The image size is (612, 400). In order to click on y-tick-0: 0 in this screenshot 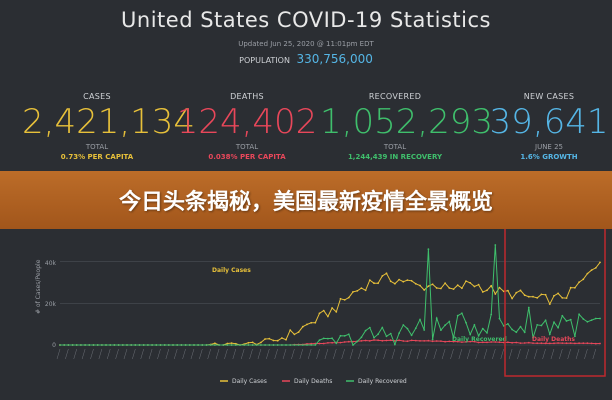, I will do `click(54, 345)`.